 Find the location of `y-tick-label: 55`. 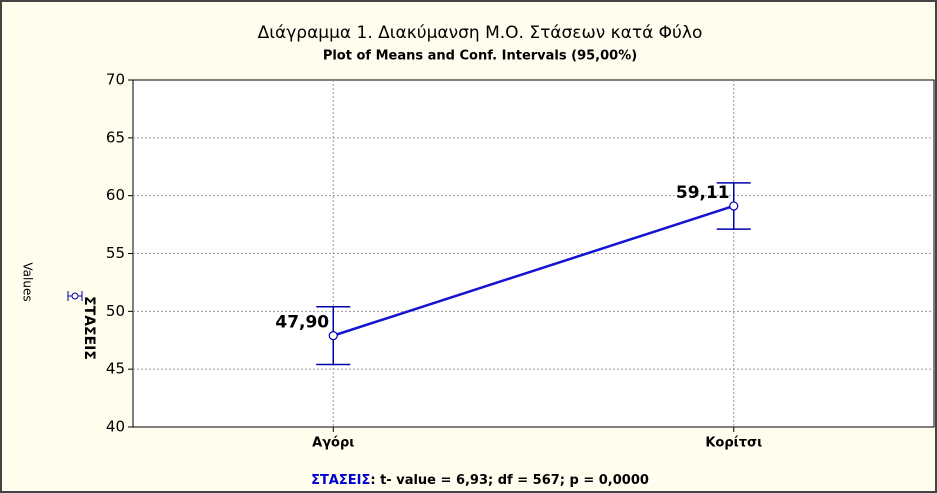

y-tick-label: 55 is located at coordinates (115, 253).